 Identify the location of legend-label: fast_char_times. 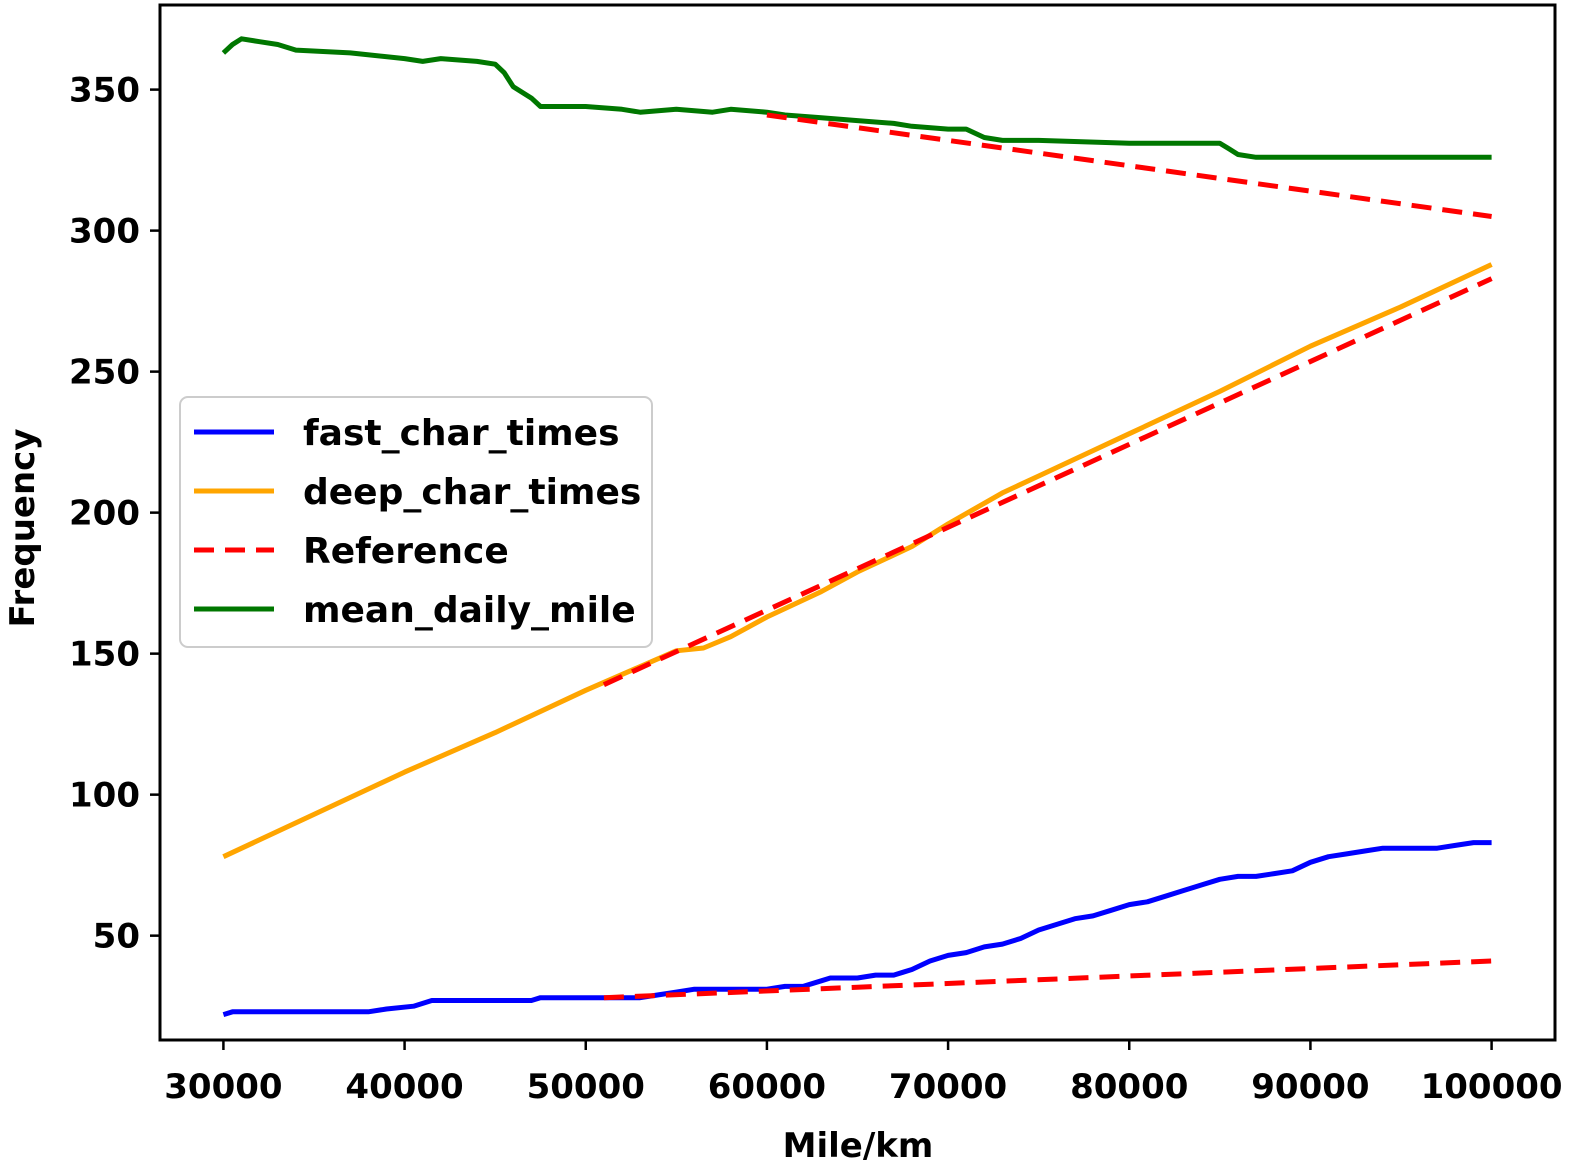
(461, 433).